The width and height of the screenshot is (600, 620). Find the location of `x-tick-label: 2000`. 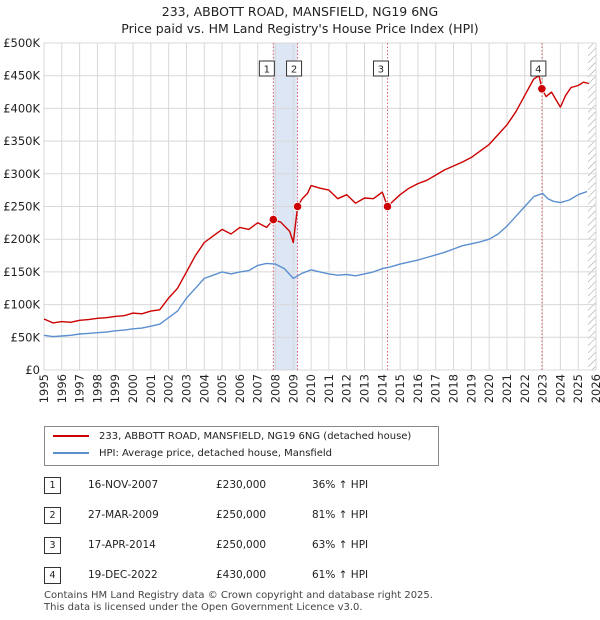

x-tick-label: 2000 is located at coordinates (133, 388).